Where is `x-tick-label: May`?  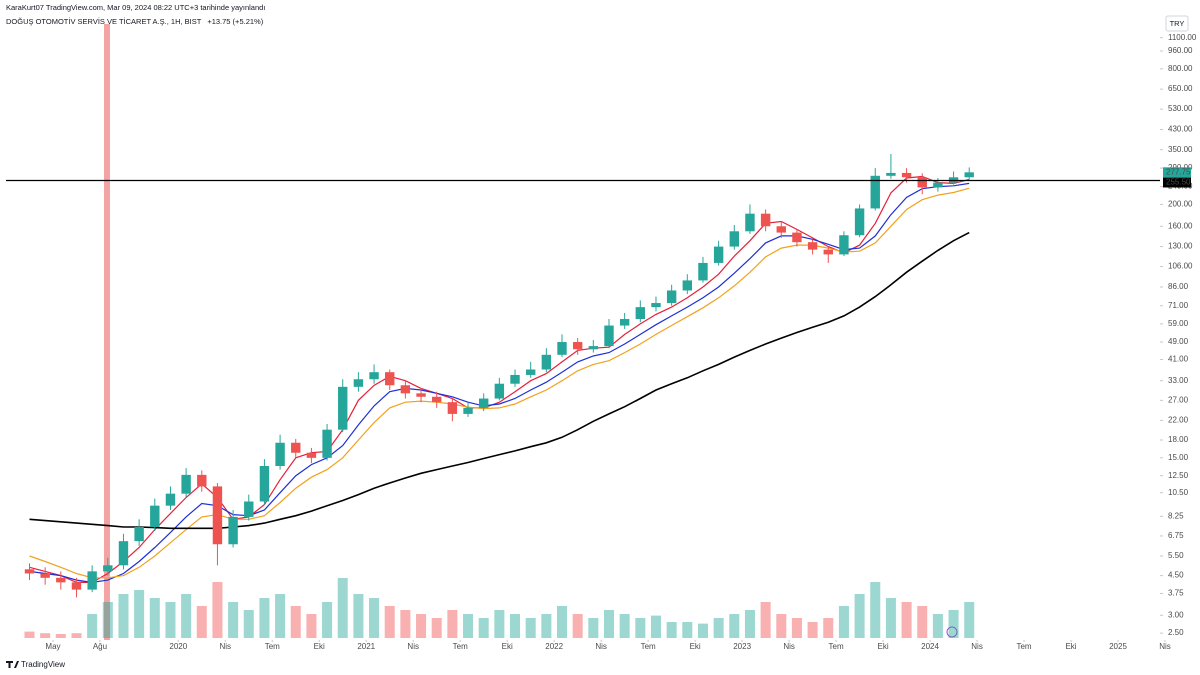 x-tick-label: May is located at coordinates (52, 646).